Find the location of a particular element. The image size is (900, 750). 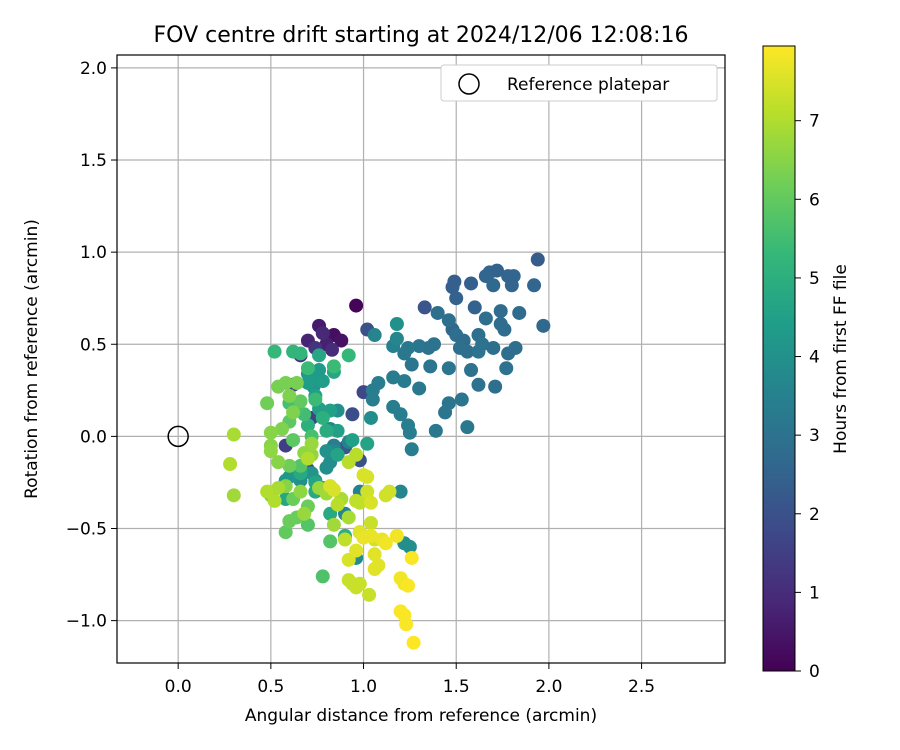

colorbar is located at coordinates (779, 358).